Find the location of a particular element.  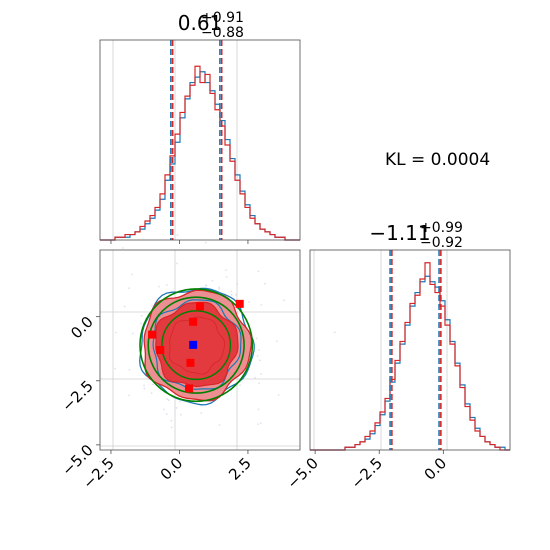

x1-tick-label: 0.0 is located at coordinates (436, 469).